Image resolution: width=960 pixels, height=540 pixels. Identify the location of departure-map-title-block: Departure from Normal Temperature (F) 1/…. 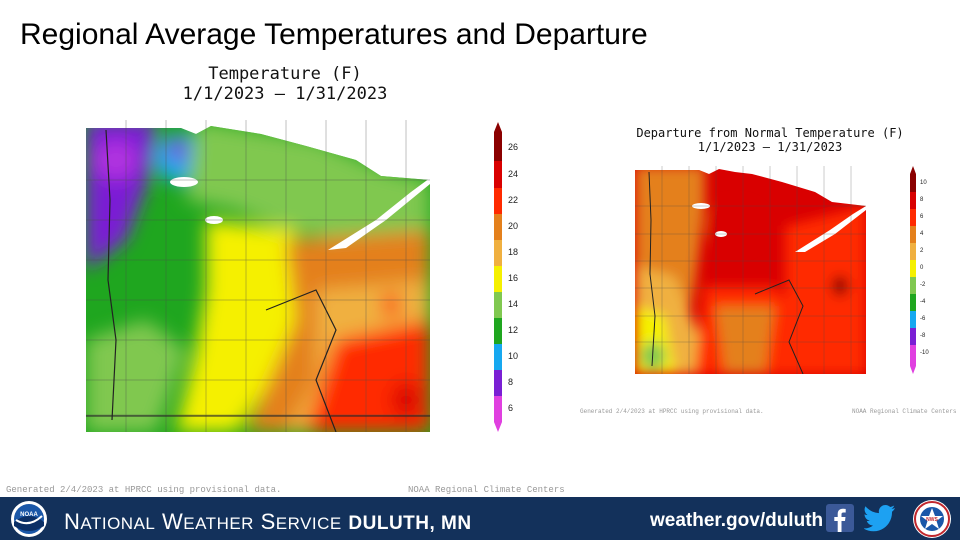
(770, 140).